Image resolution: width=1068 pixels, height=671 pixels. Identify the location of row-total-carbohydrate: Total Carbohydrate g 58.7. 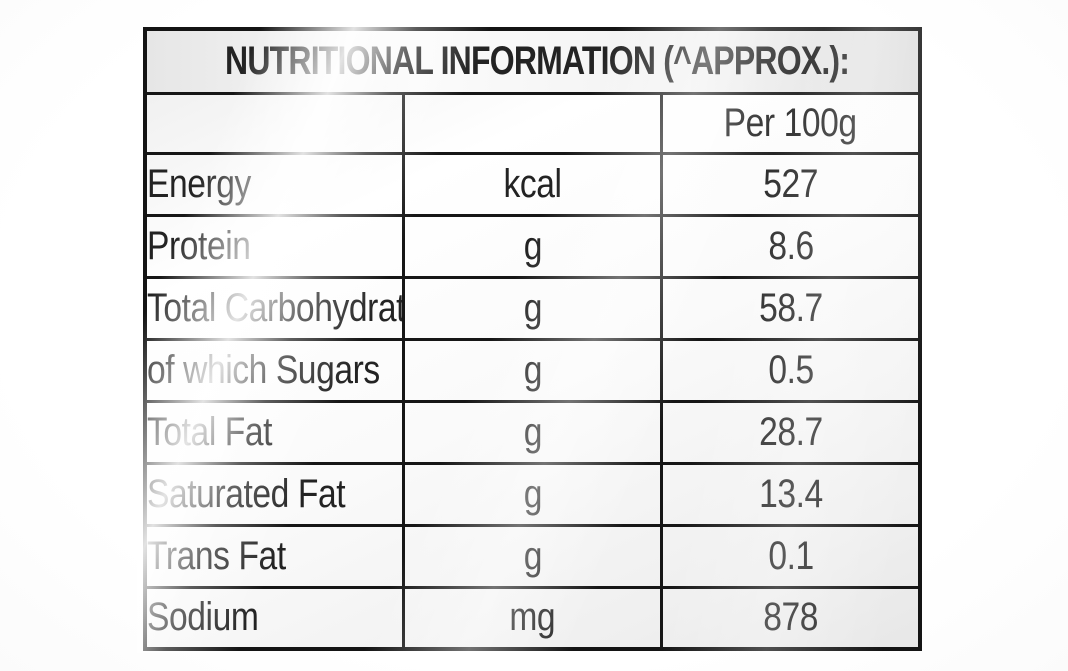
(532, 308).